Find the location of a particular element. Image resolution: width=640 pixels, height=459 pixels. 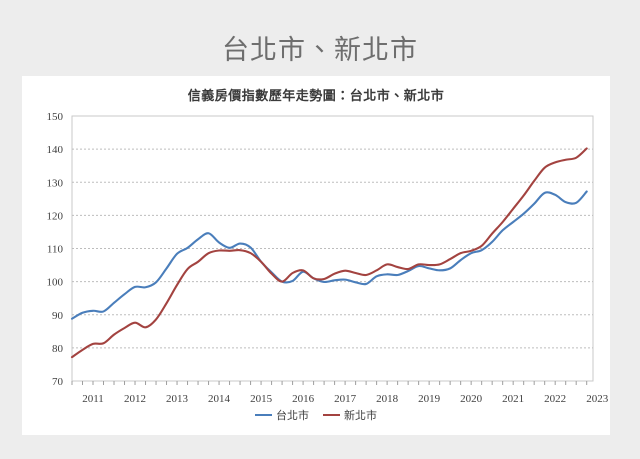

y-axis-tick-label: 140 is located at coordinates (55, 150).